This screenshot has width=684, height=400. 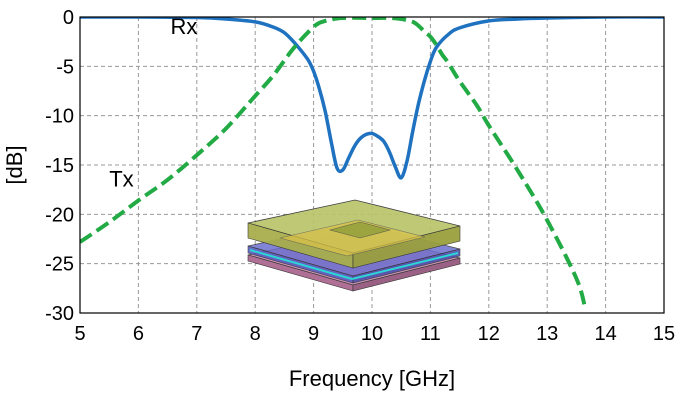 I want to click on annotation-tx: Tx, so click(x=121, y=179).